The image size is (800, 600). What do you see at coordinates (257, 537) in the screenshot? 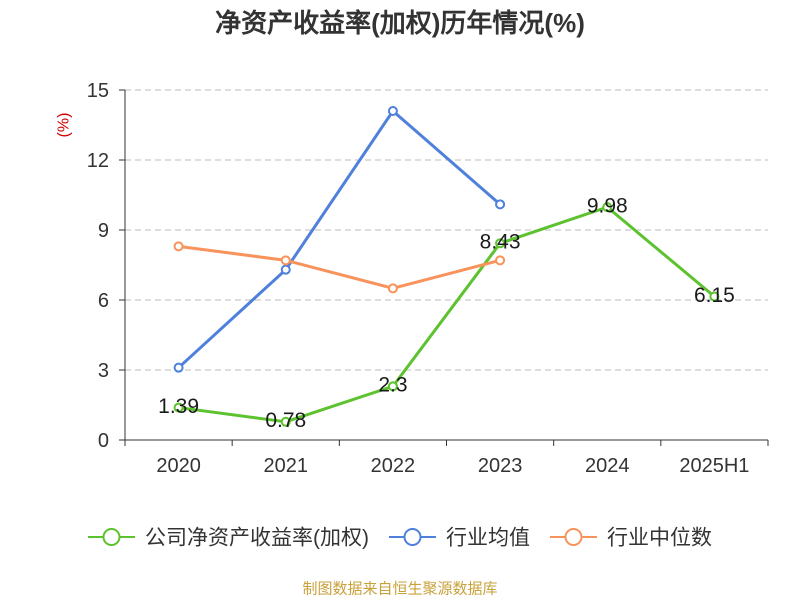
I see `legend-label: 公司净资产收益率(加权)` at bounding box center [257, 537].